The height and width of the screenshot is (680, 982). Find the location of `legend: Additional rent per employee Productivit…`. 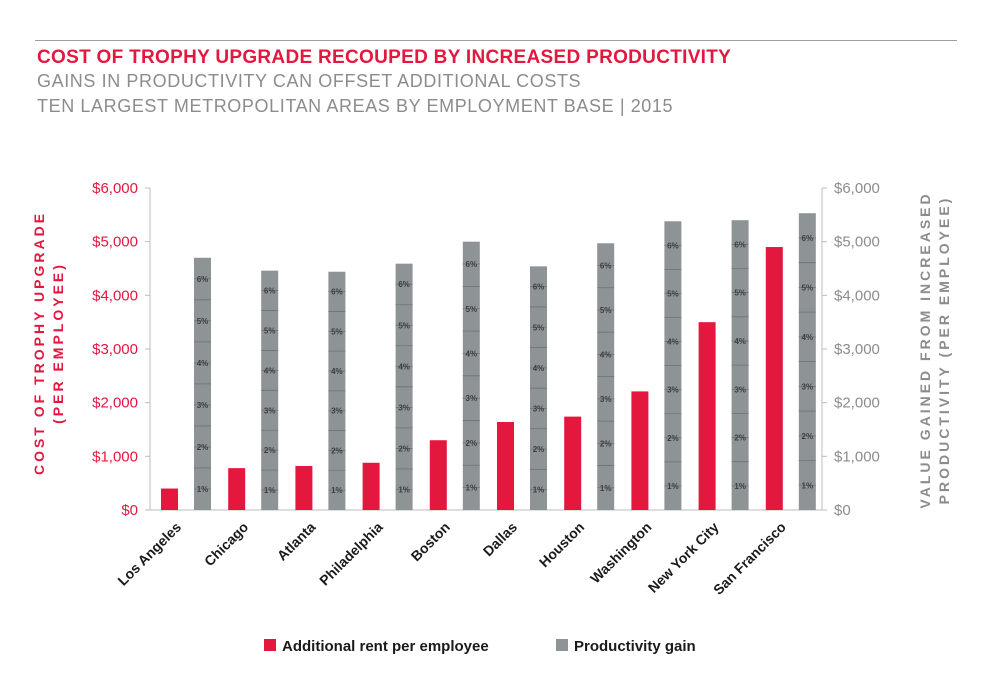

legend: Additional rent per employee Productivit… is located at coordinates (480, 646).